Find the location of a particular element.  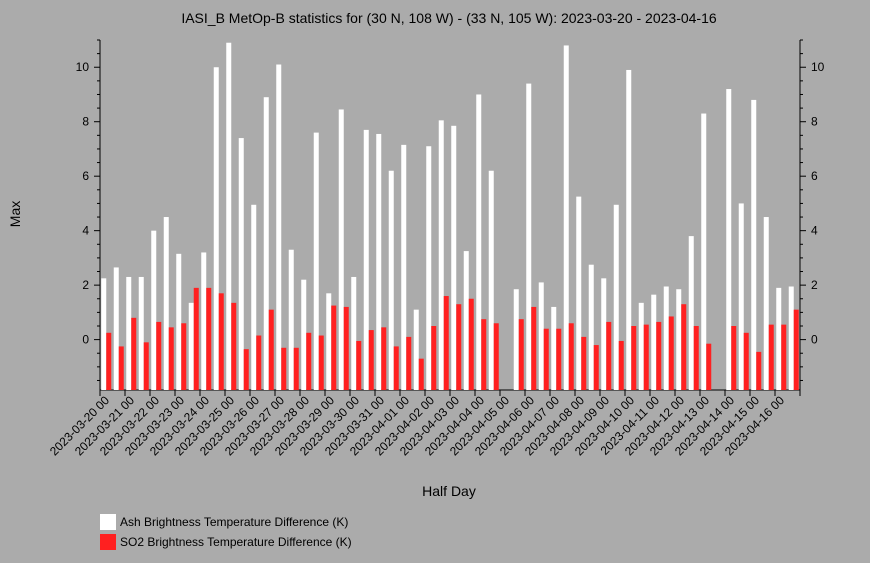

y-tick-label-right: 8 is located at coordinates (814, 122).